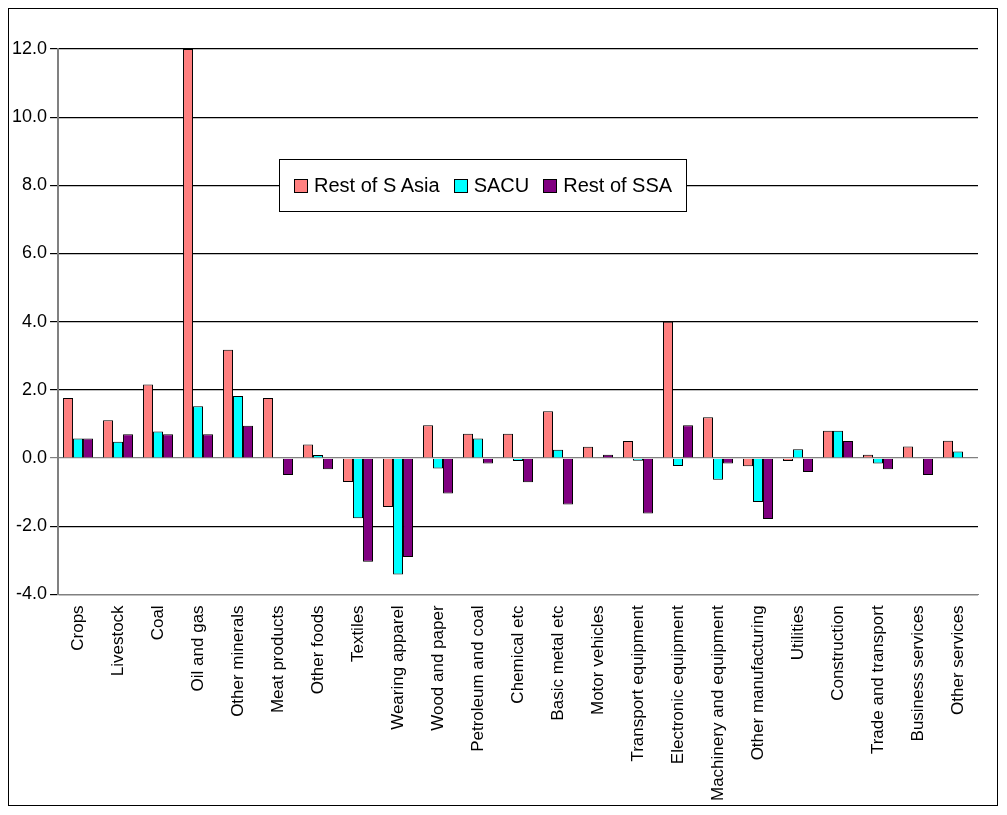 This screenshot has height=815, width=1007. I want to click on y-tick-label: 8.0, so click(35, 184).